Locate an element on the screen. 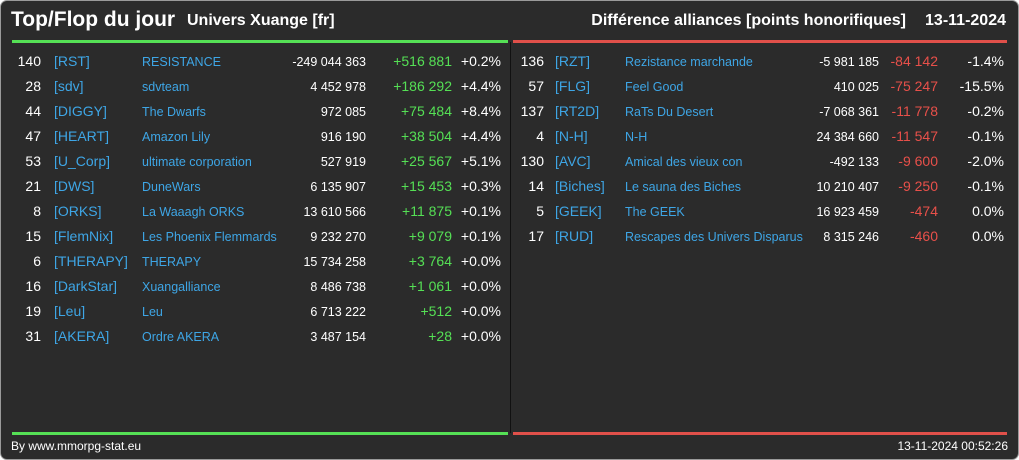 This screenshot has width=1019, height=460. alliance-rank: 16 is located at coordinates (33, 286).